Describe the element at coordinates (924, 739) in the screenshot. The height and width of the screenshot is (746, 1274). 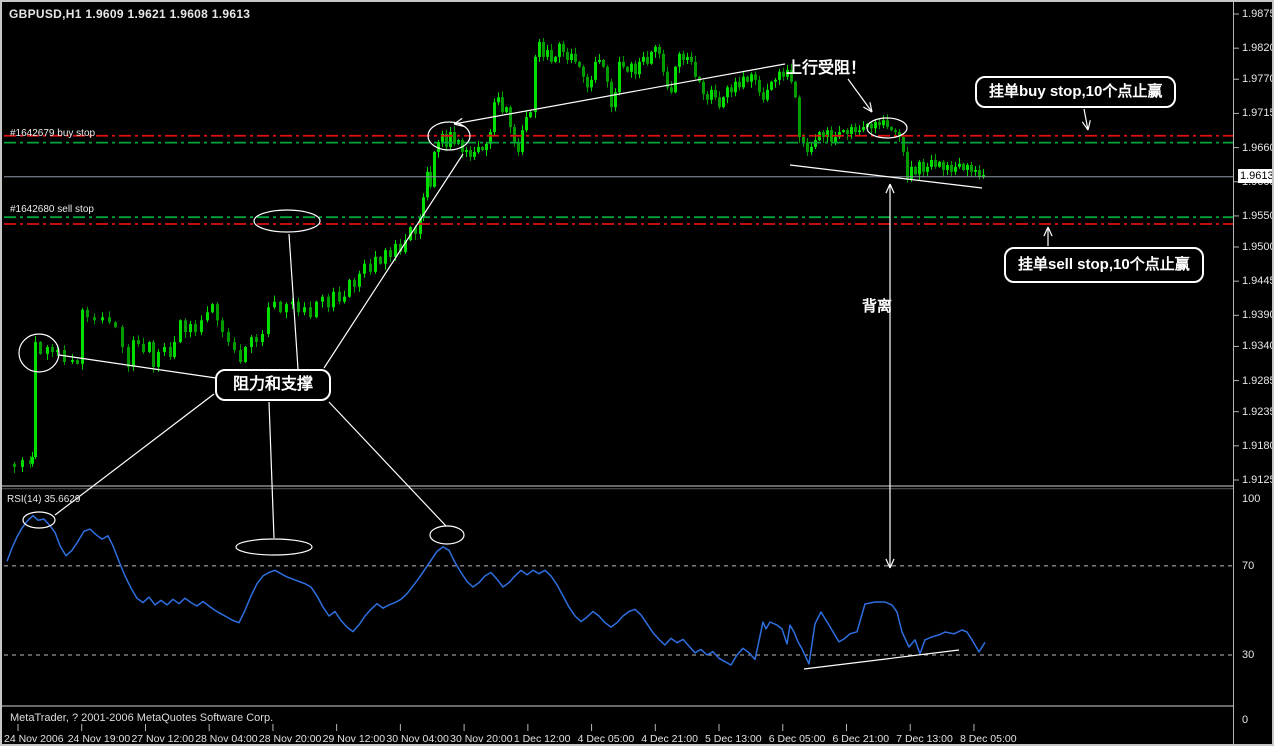
I see `time-axis-label: 7 Dec 13:00` at that location.